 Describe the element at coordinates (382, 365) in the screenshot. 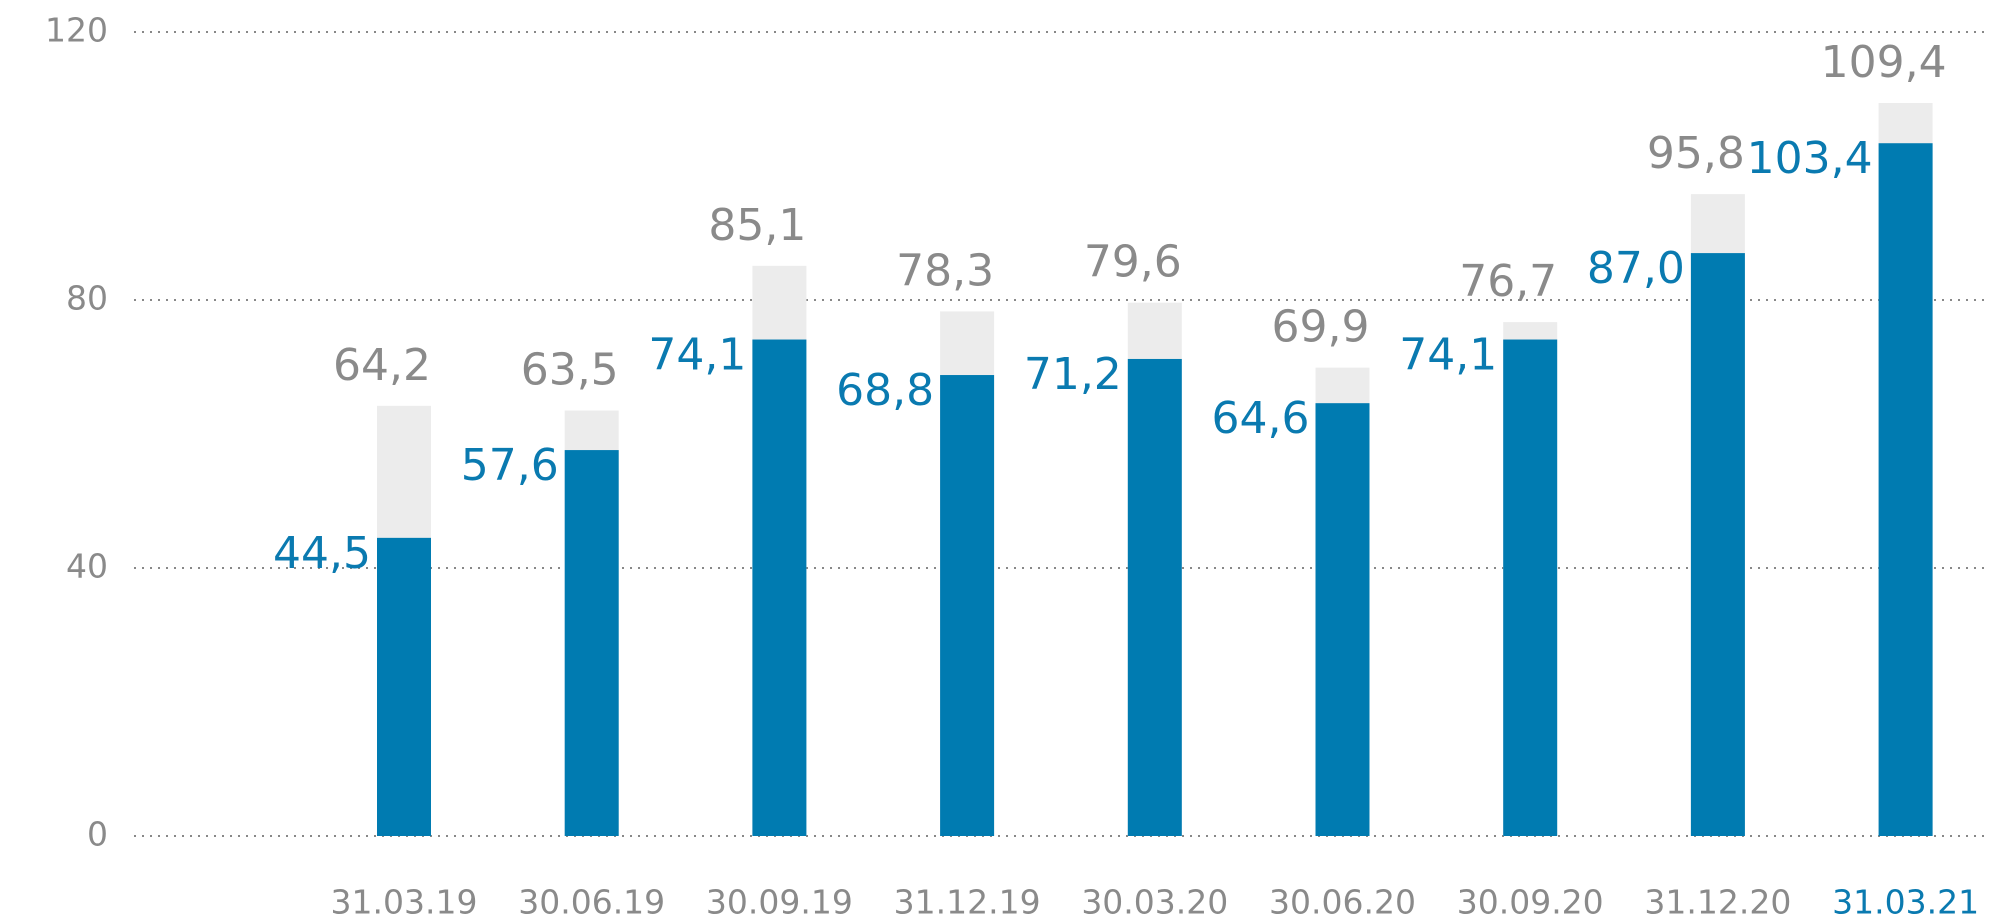

I see `value-label: 64,2` at that location.